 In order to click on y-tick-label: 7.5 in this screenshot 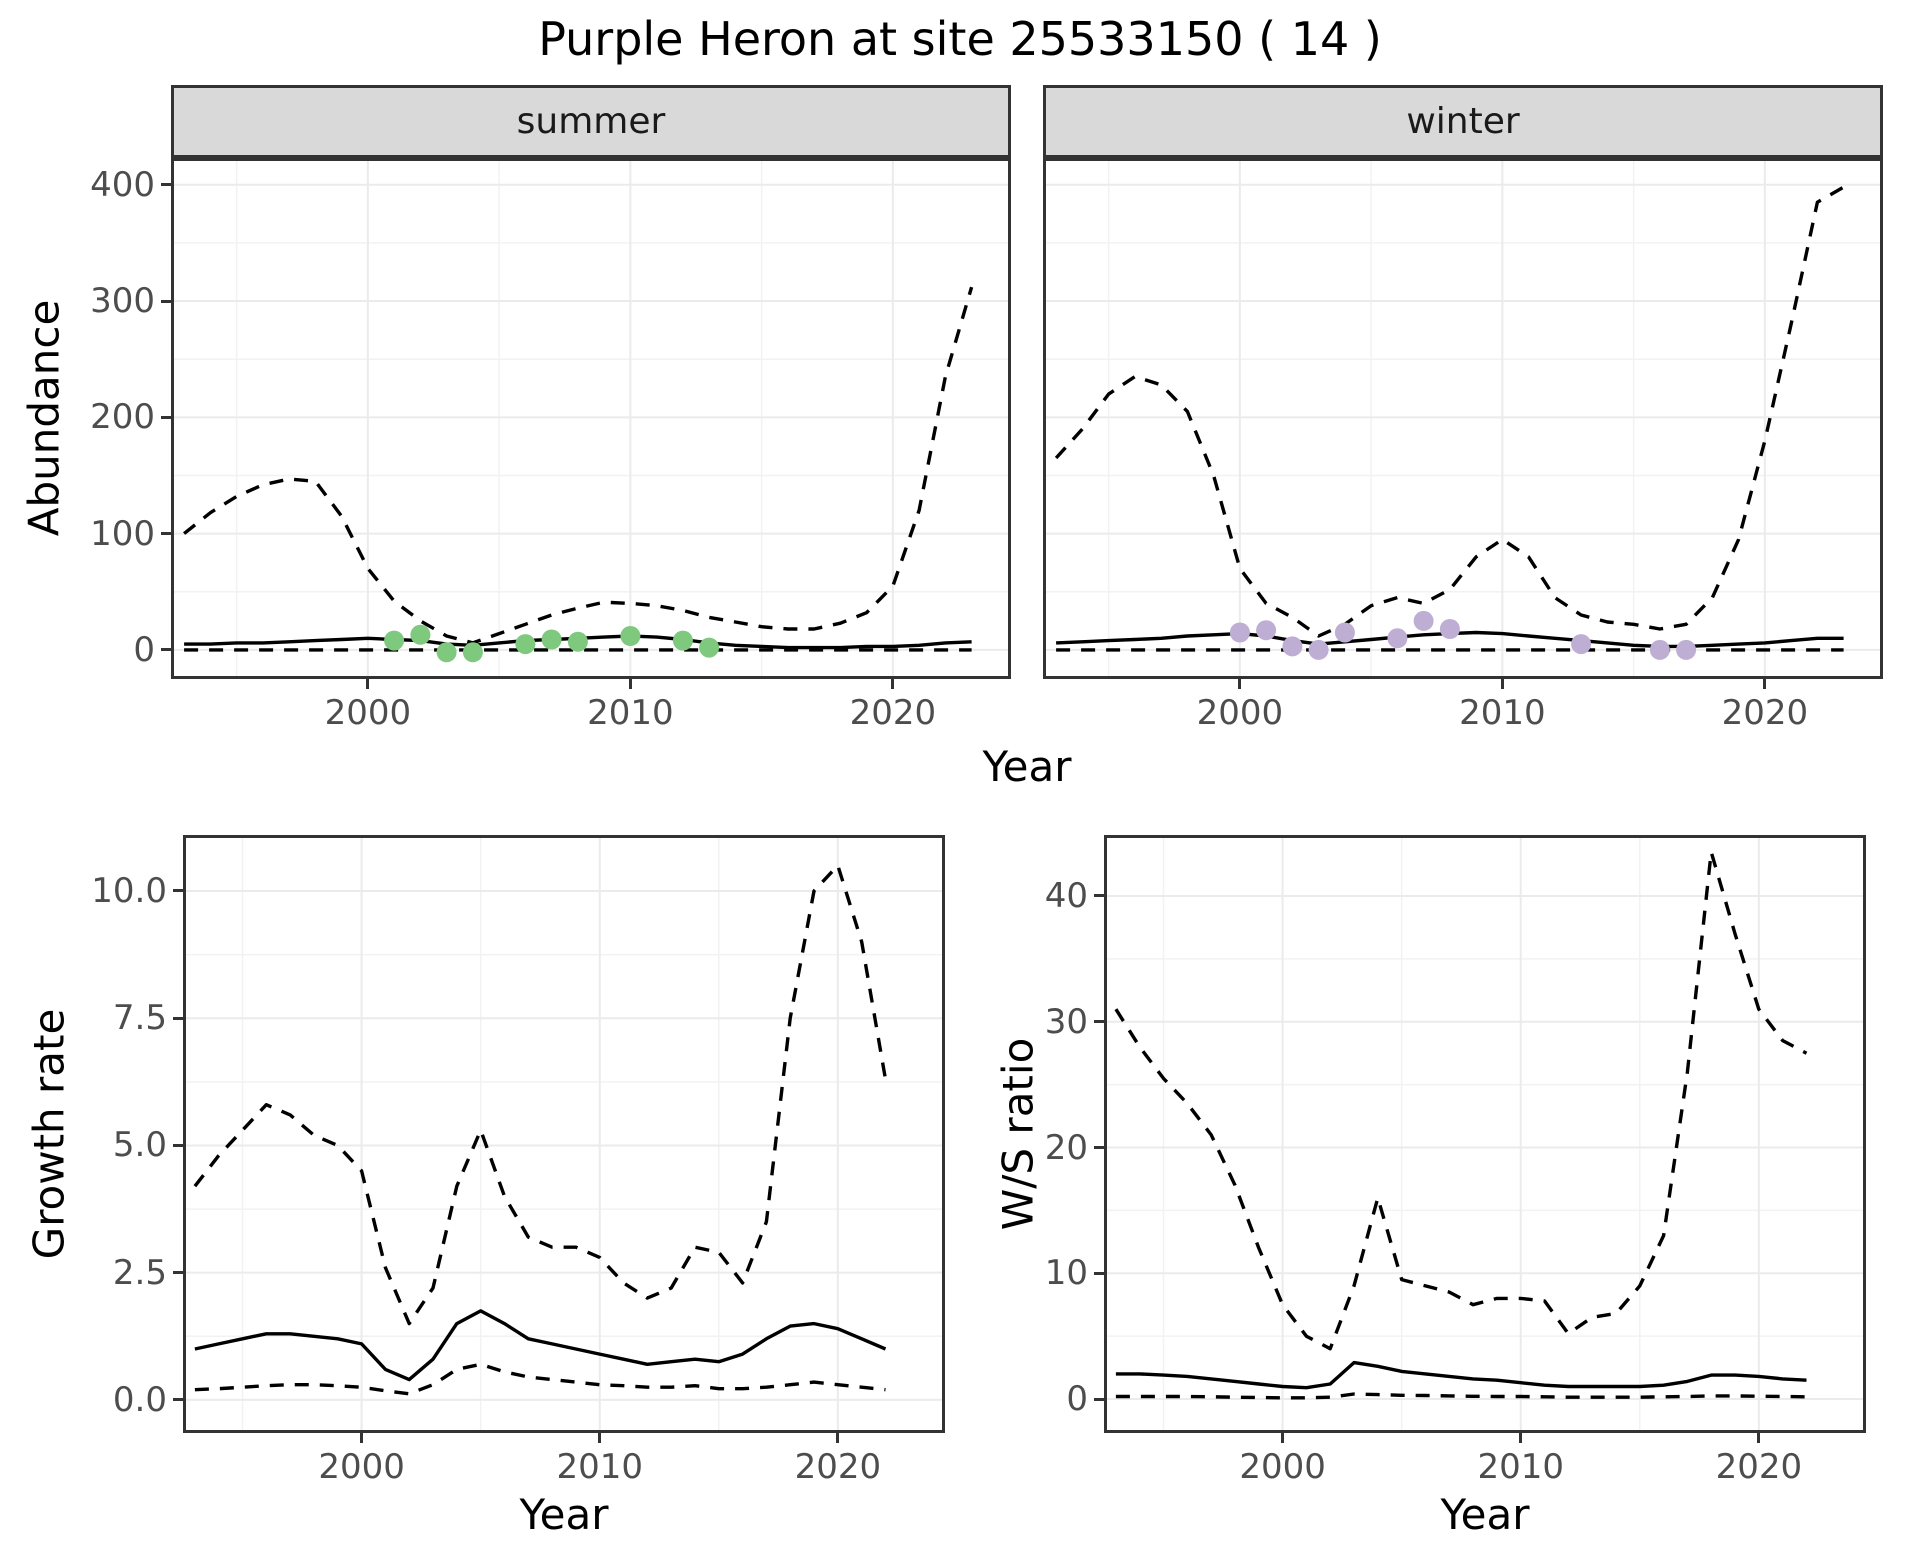, I will do `click(139, 1018)`.